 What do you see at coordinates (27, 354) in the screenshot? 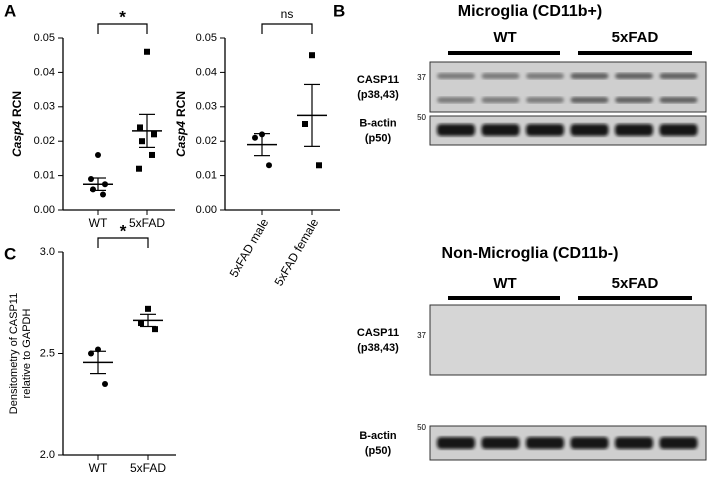
I see `y-axis-label: relative to GAPDH` at bounding box center [27, 354].